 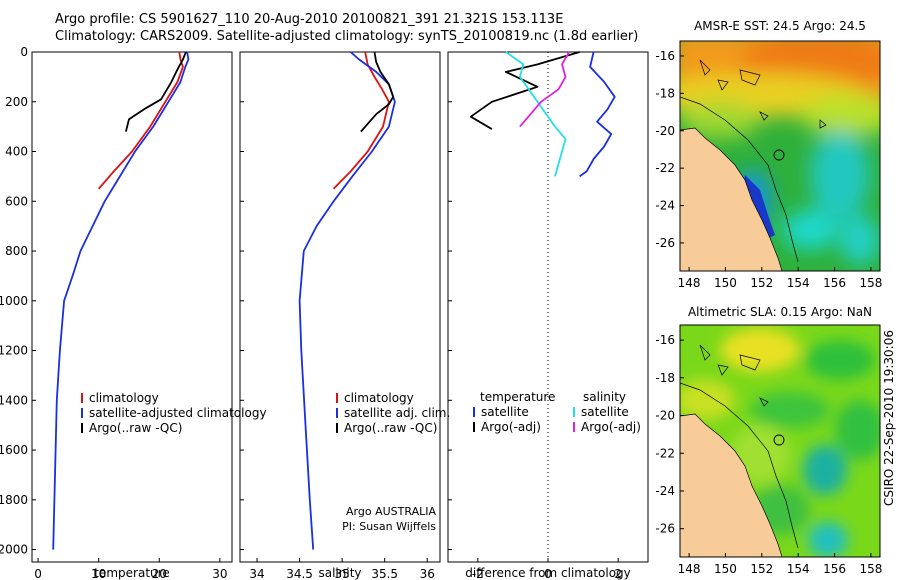 I want to click on y-tick-label: 200, so click(x=16, y=102).